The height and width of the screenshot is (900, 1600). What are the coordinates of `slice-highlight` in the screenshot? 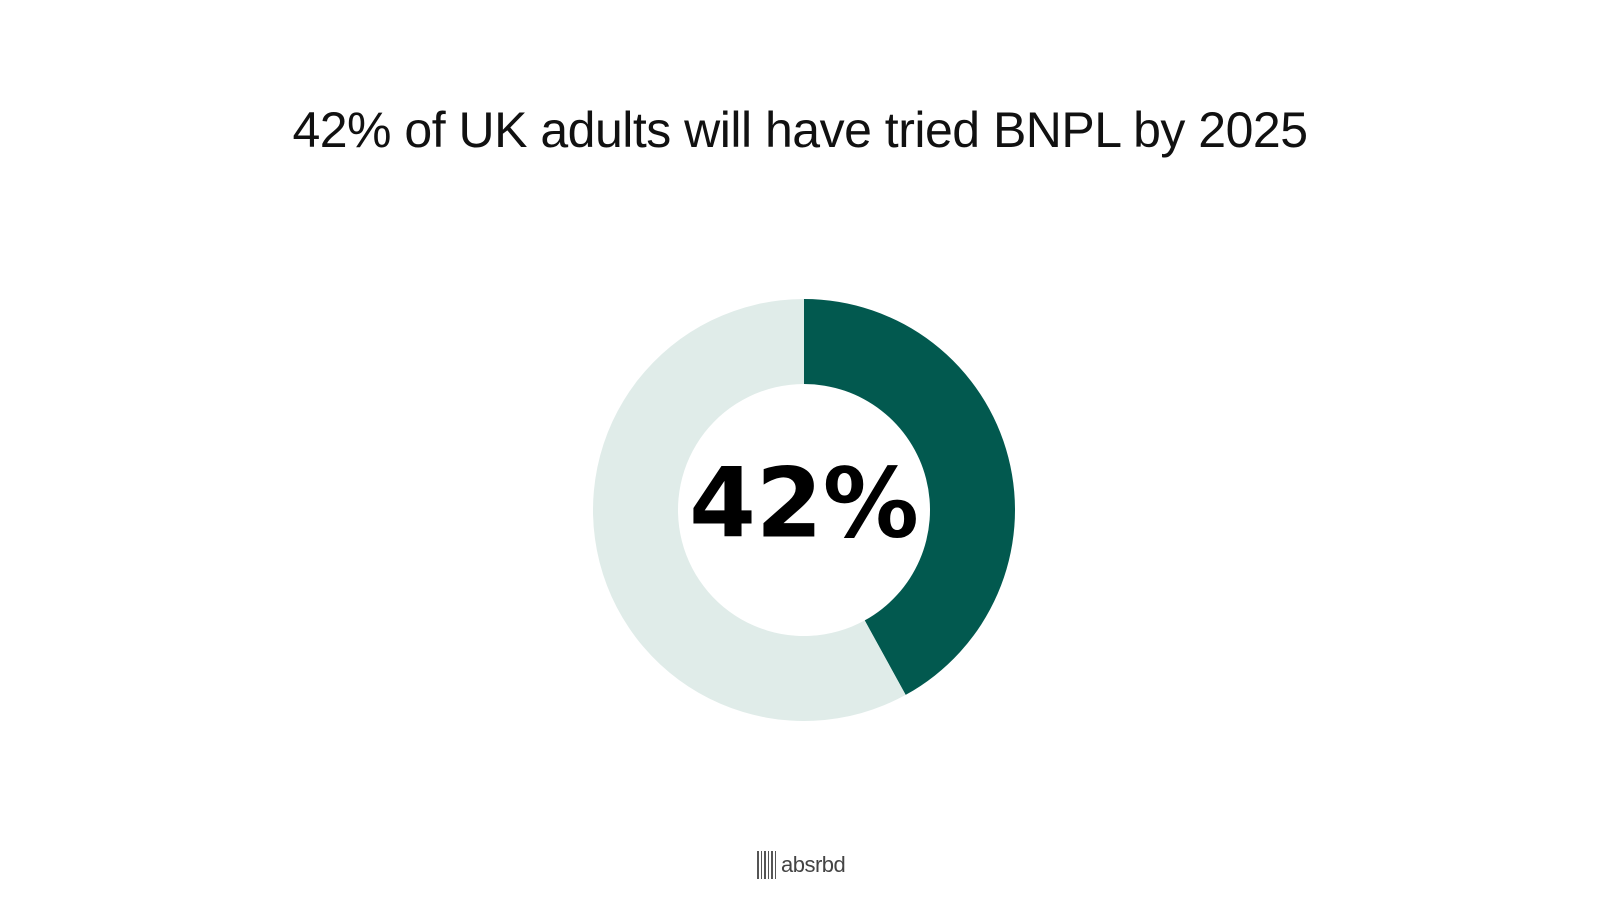 It's located at (910, 497).